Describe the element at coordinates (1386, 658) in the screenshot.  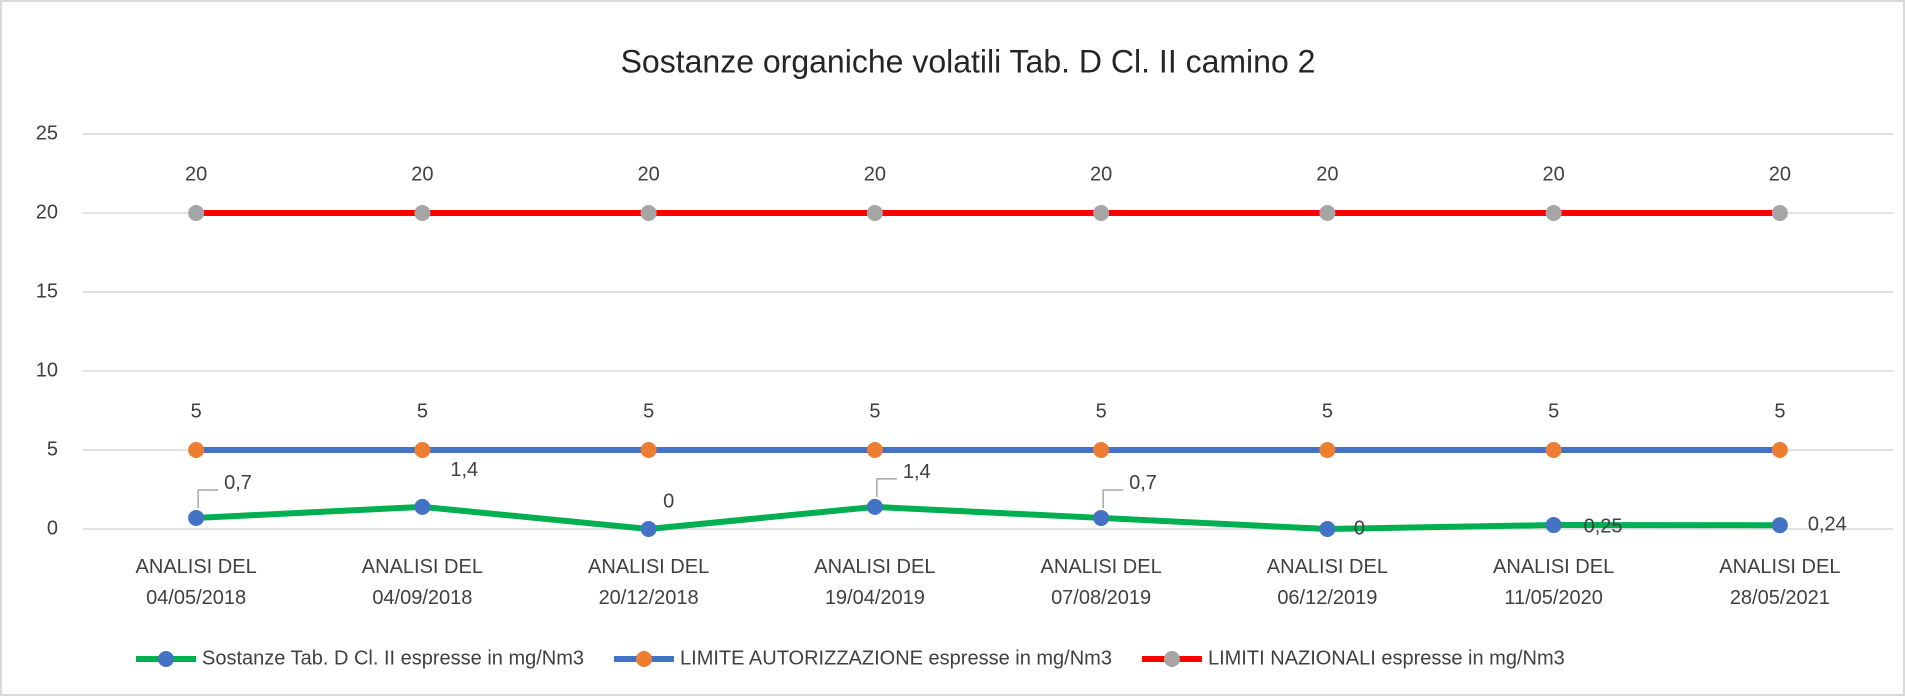
I see `legend-label: LIMITI NAZIONALI espresse in mg/Nm3` at that location.